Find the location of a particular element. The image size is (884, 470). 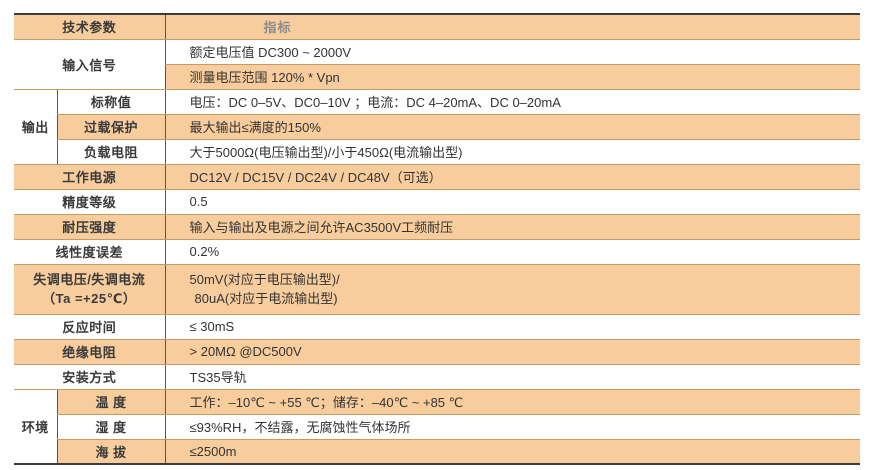

table-row: 安装方式 TS35导轨 is located at coordinates (437, 377).